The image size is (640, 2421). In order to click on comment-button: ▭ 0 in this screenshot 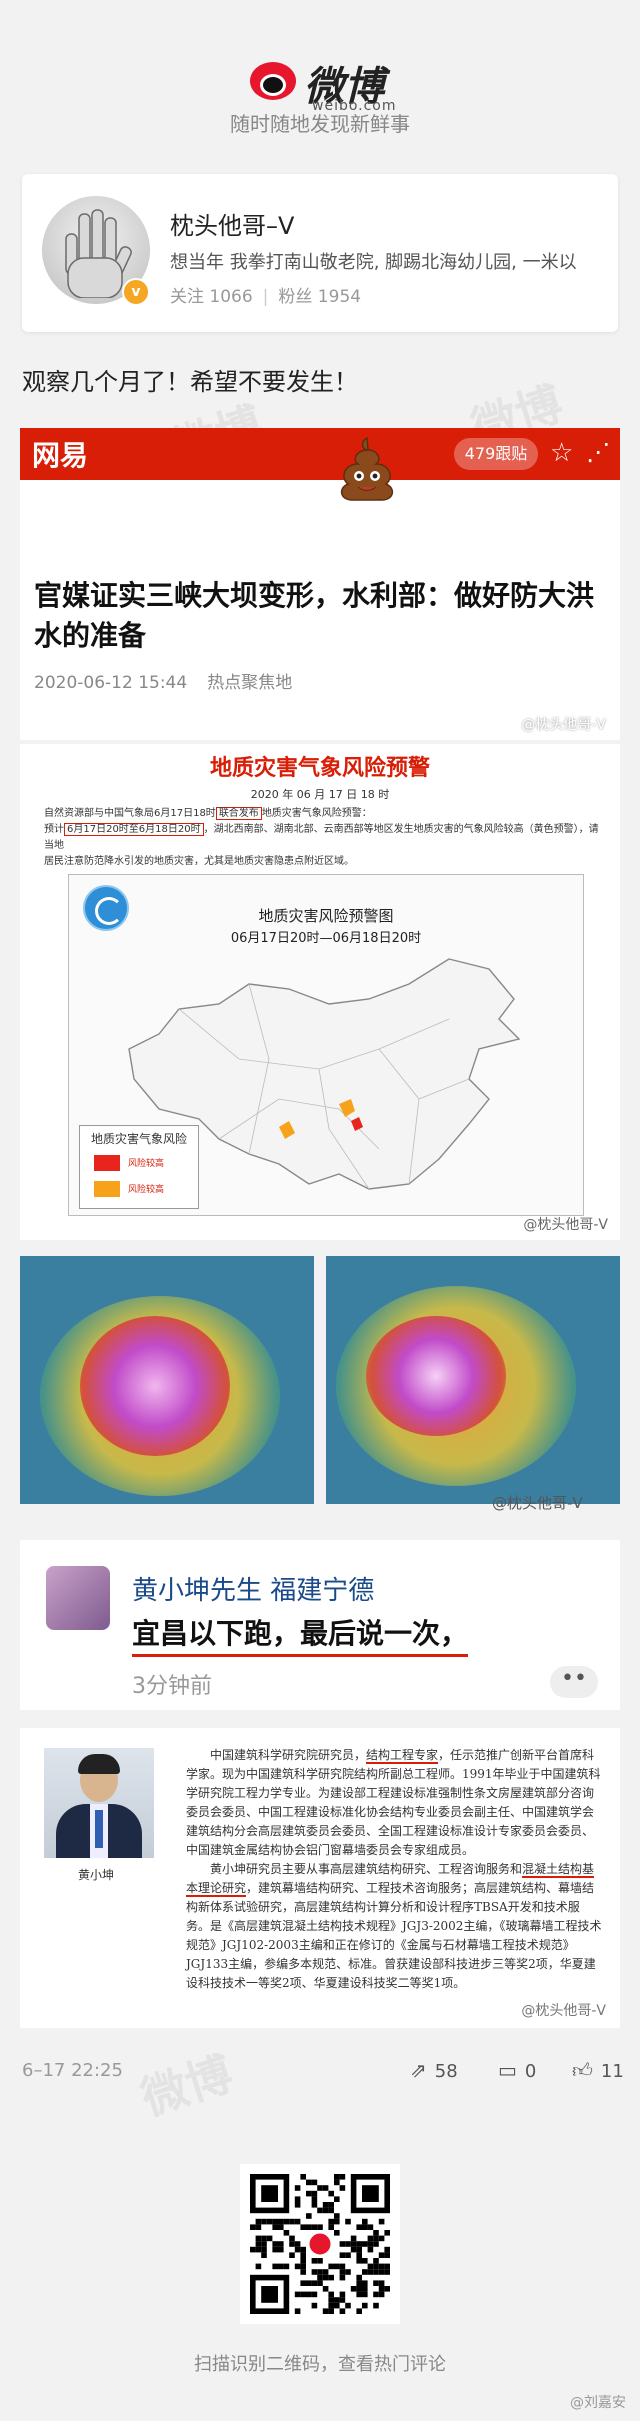, I will do `click(517, 2070)`.